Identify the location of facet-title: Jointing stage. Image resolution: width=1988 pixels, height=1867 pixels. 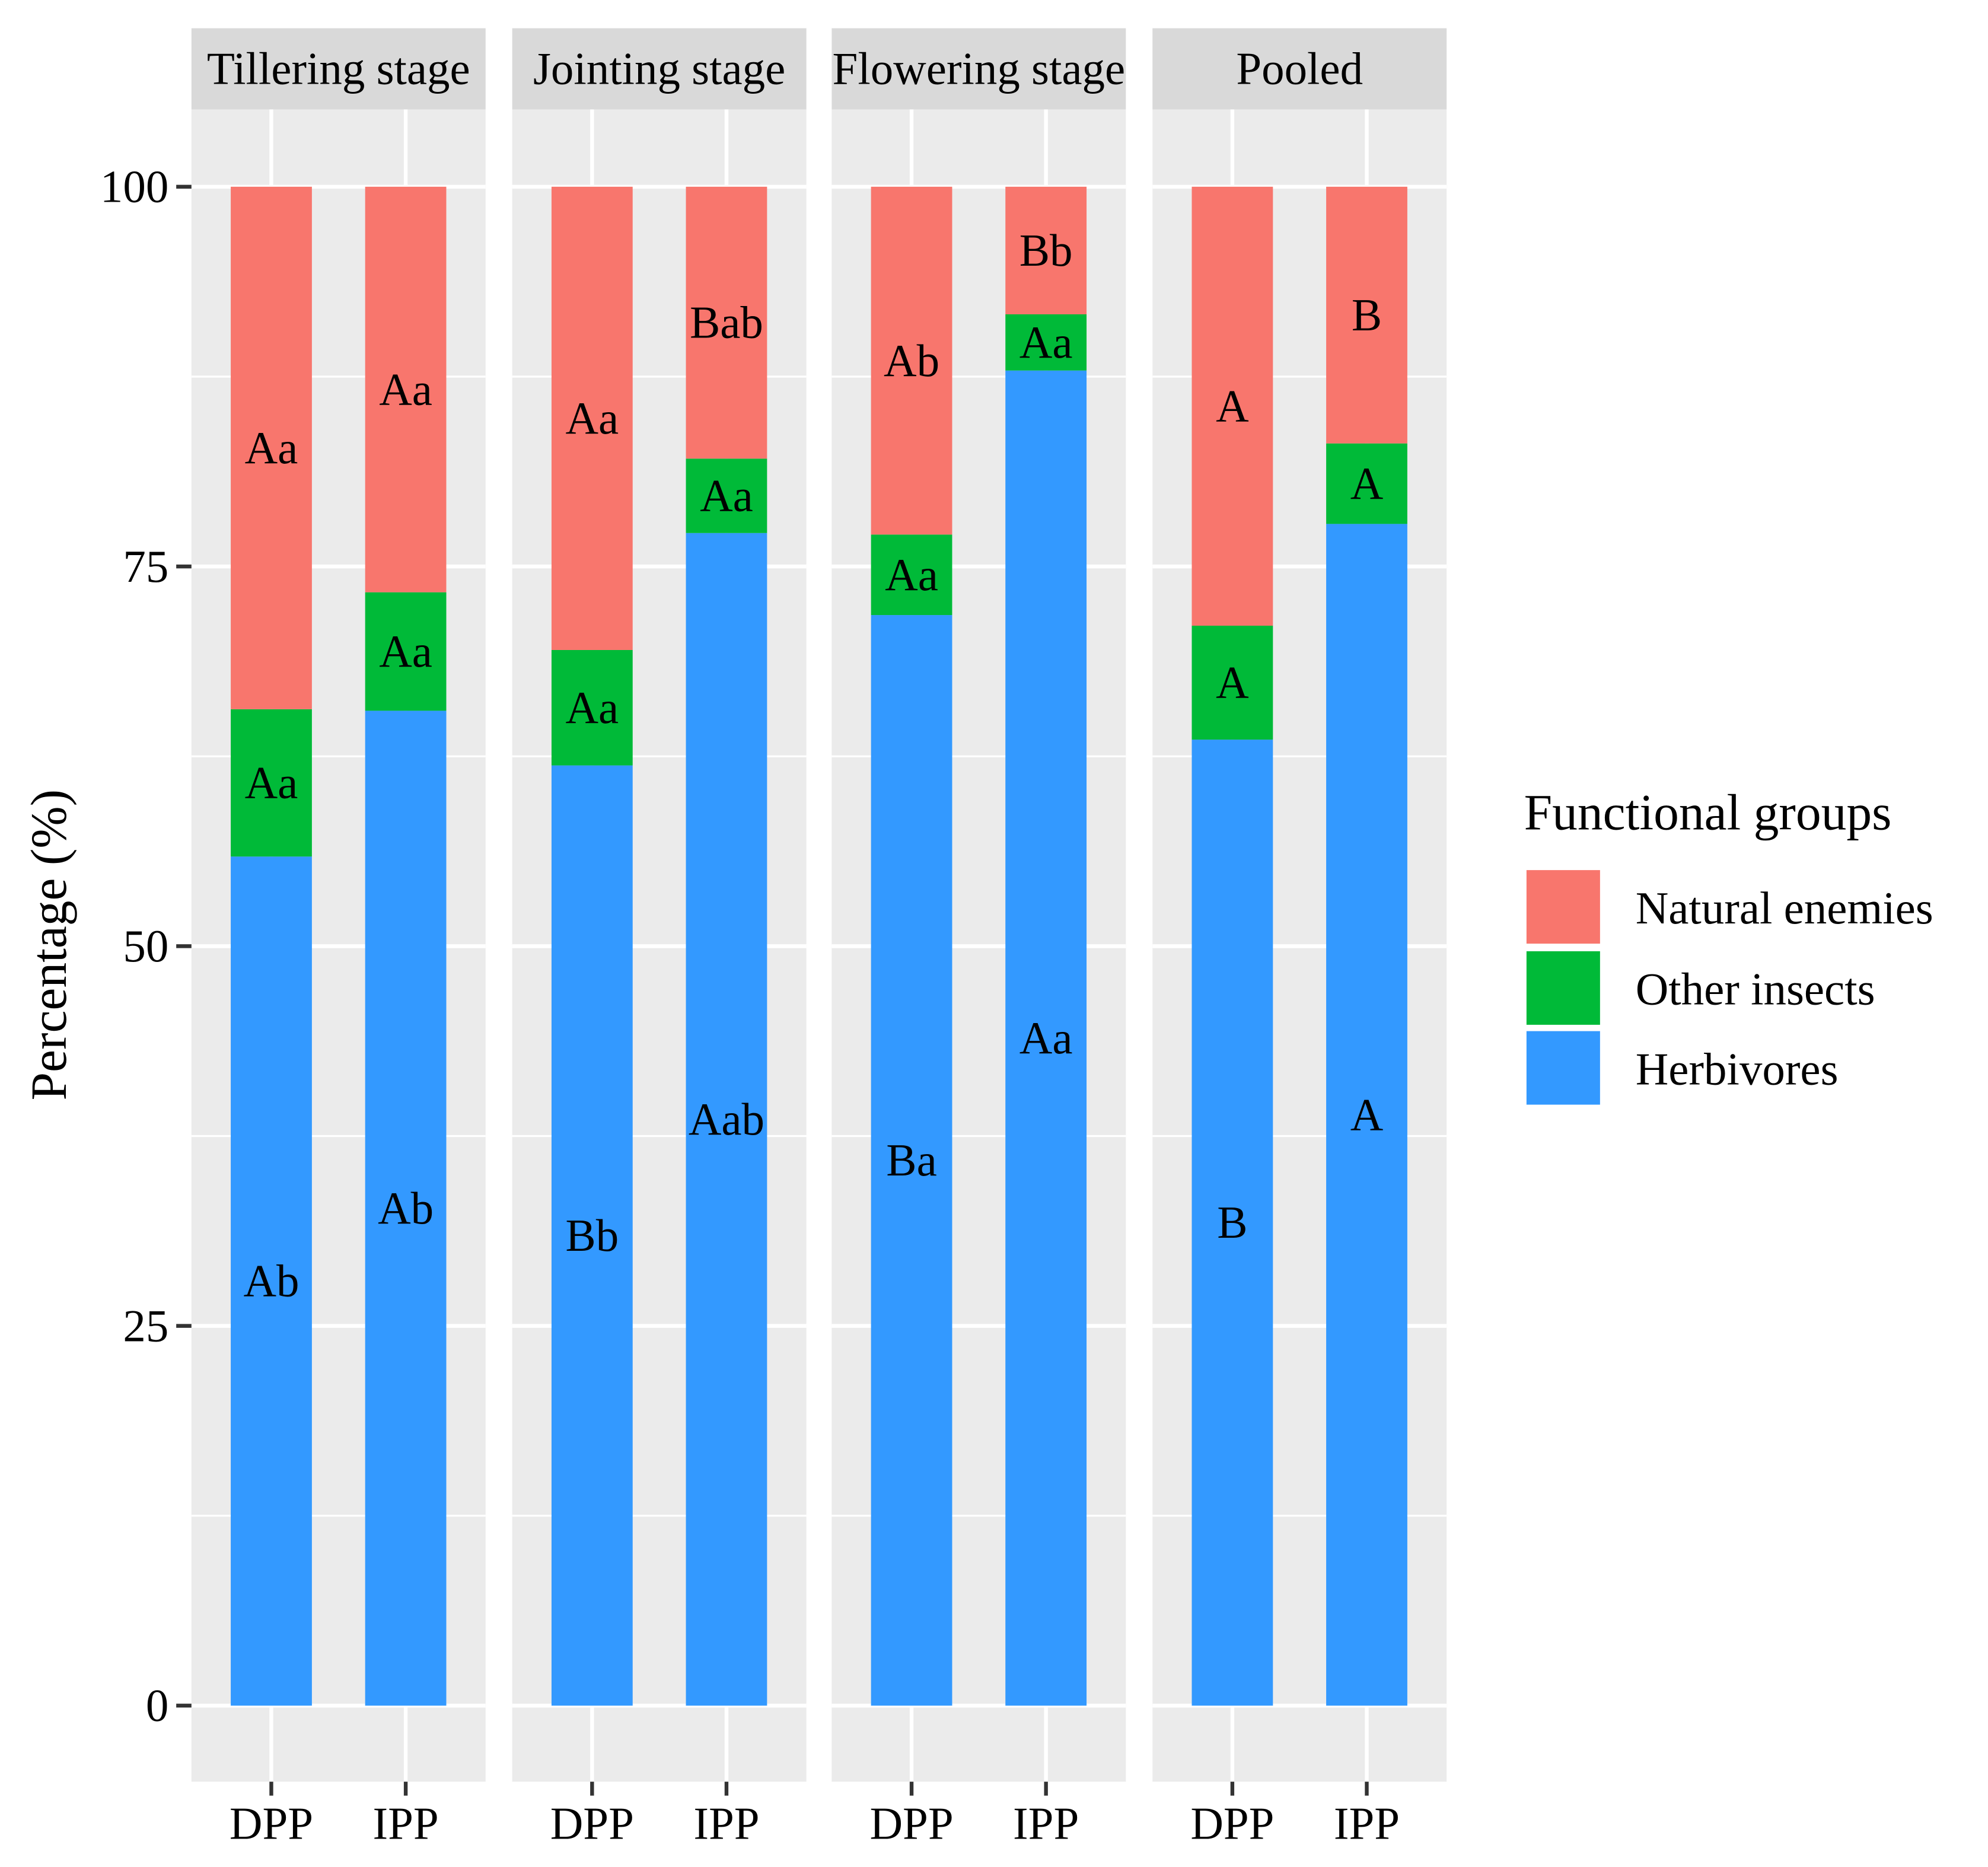
(659, 68).